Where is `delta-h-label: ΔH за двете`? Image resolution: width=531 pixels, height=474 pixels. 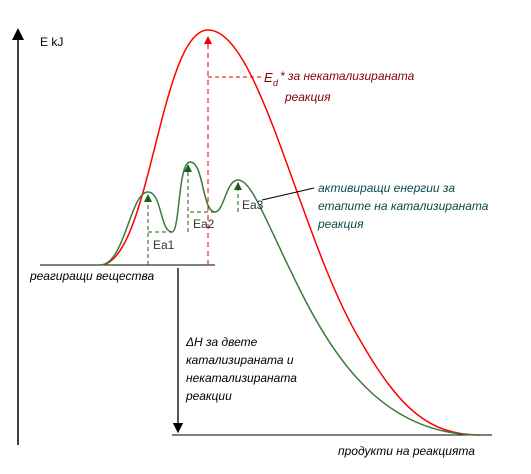
delta-h-label: ΔH за двете is located at coordinates (221, 342).